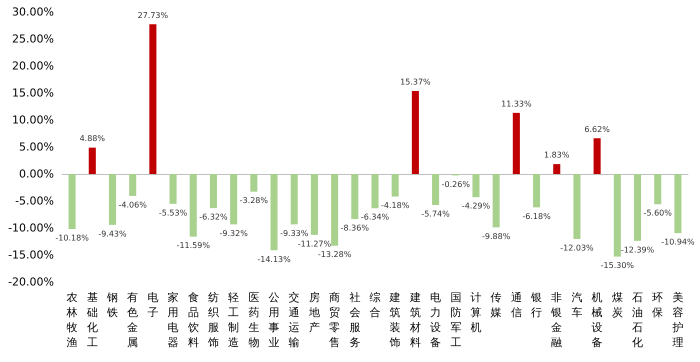 This screenshot has height=362, width=700. What do you see at coordinates (557, 155) in the screenshot?
I see `data-label: 1.83%` at bounding box center [557, 155].